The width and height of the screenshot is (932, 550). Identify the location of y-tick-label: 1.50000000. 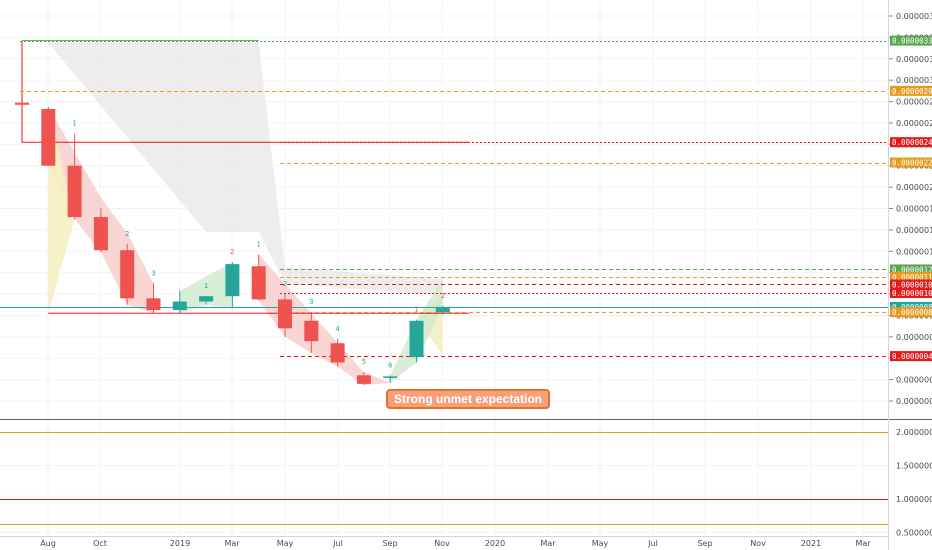
(914, 466).